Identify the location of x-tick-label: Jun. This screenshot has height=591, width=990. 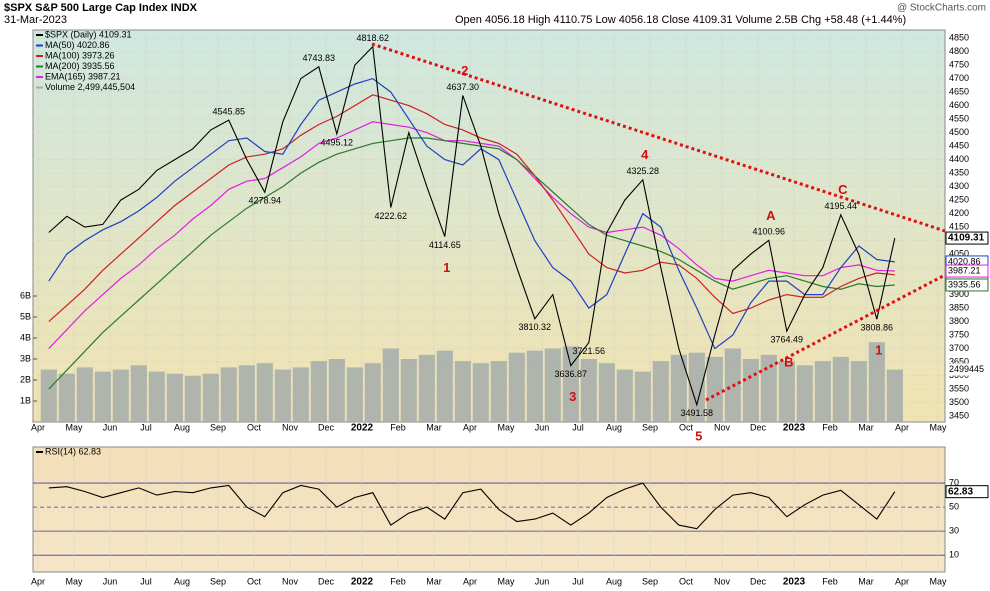
(110, 427).